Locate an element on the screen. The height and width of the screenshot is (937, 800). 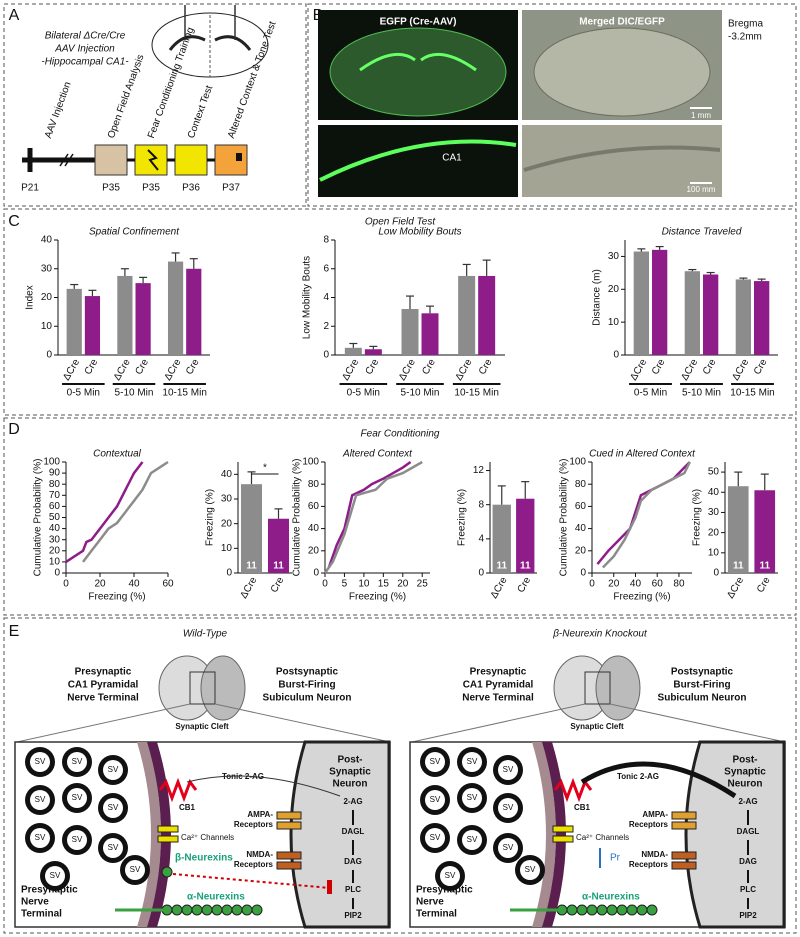
zoom-box is located at coordinates (202, 688).